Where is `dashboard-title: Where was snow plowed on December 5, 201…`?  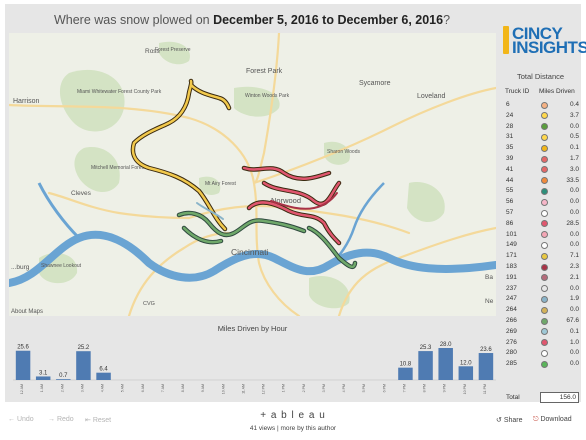 dashboard-title: Where was snow plowed on December 5, 201… is located at coordinates (252, 20).